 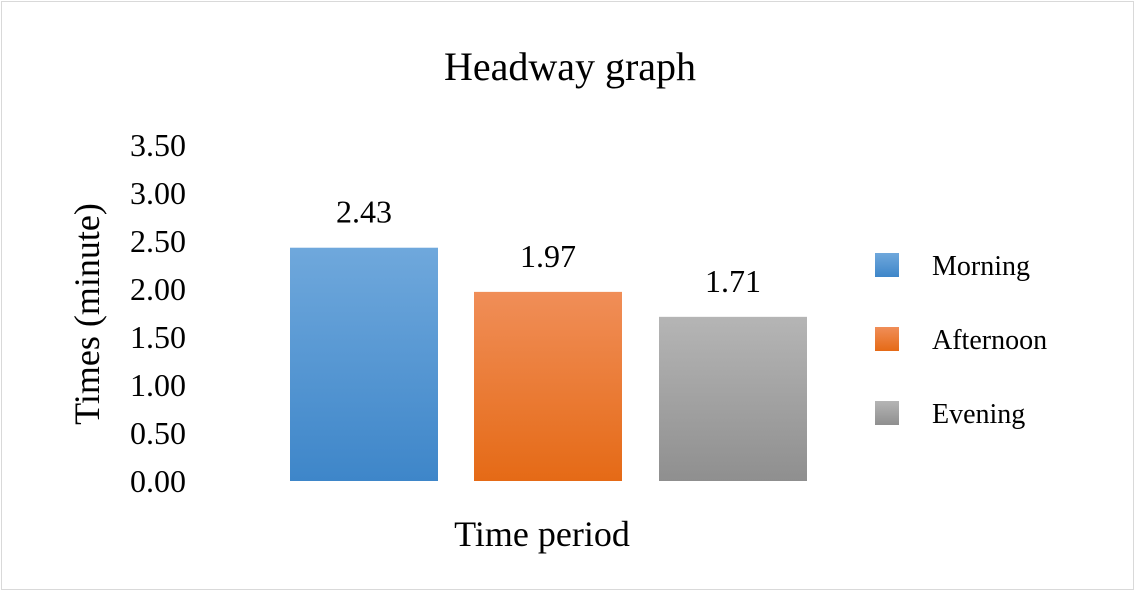 I want to click on legend: Morning Afternoon Evening, so click(x=961, y=340).